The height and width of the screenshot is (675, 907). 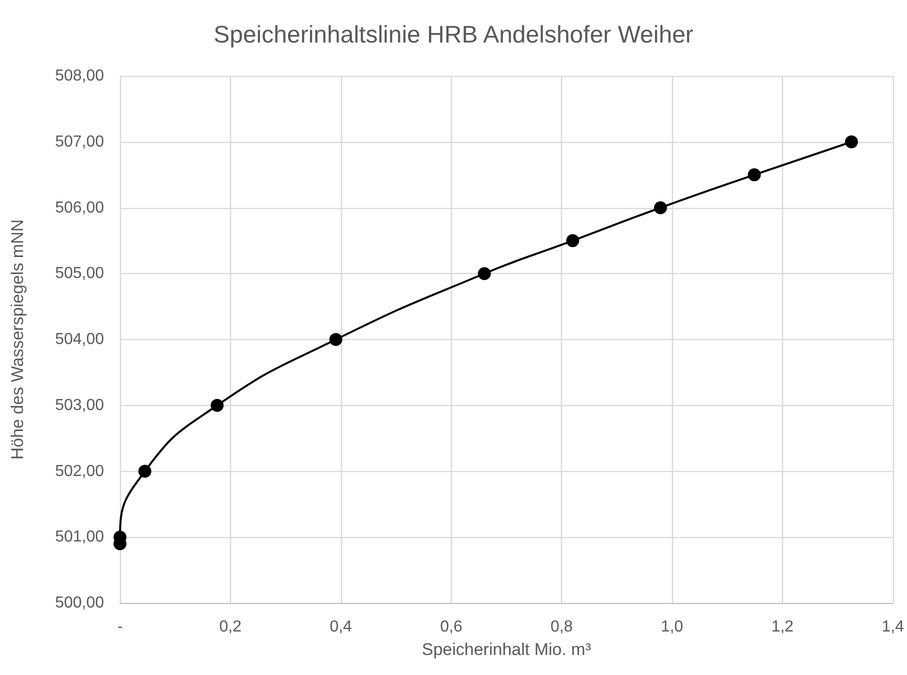 What do you see at coordinates (454, 35) in the screenshot?
I see `chart-title: Speicherinhaltslinie HRB Andelshofer Weiher` at bounding box center [454, 35].